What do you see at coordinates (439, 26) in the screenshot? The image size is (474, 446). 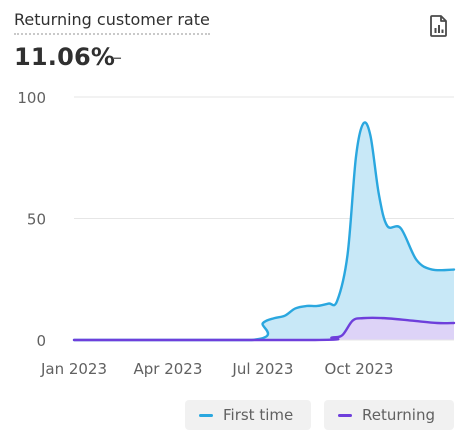 I see `report-icon` at bounding box center [439, 26].